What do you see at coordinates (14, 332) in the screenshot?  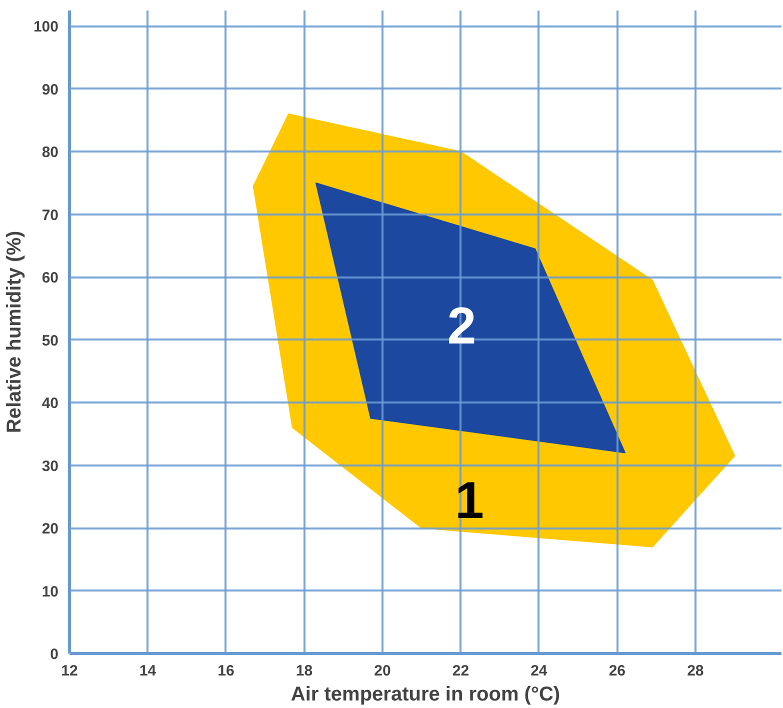 I see `y-axis-title: Relative humidity (%)` at bounding box center [14, 332].